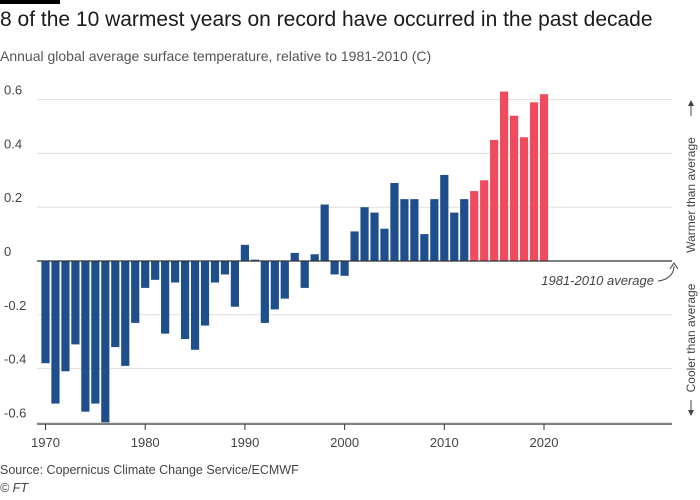 This screenshot has height=500, width=700. Describe the element at coordinates (324, 232) in the screenshot. I see `bar-1998` at that location.